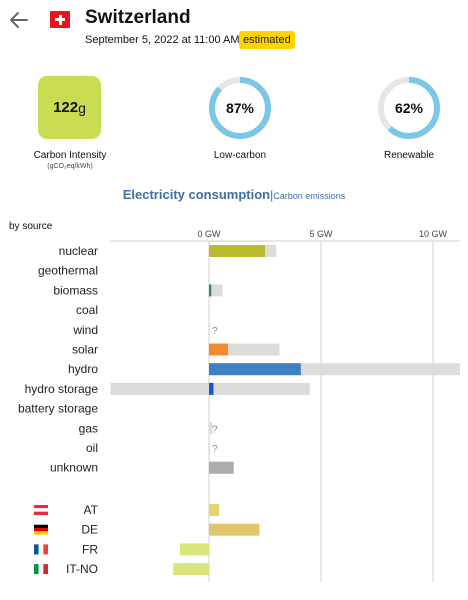 The height and width of the screenshot is (600, 468). What do you see at coordinates (36, 549) in the screenshot?
I see `france-flag-icon` at bounding box center [36, 549].